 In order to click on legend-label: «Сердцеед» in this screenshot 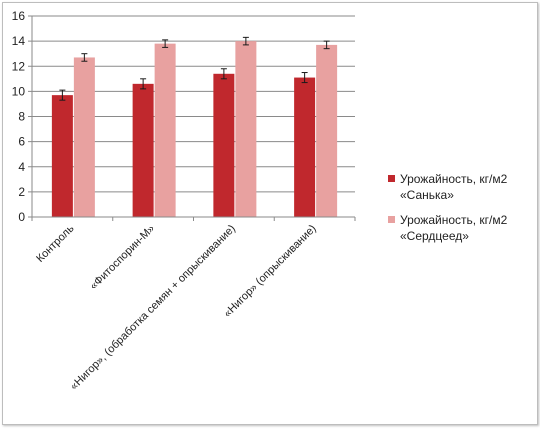, I will do `click(434, 236)`.